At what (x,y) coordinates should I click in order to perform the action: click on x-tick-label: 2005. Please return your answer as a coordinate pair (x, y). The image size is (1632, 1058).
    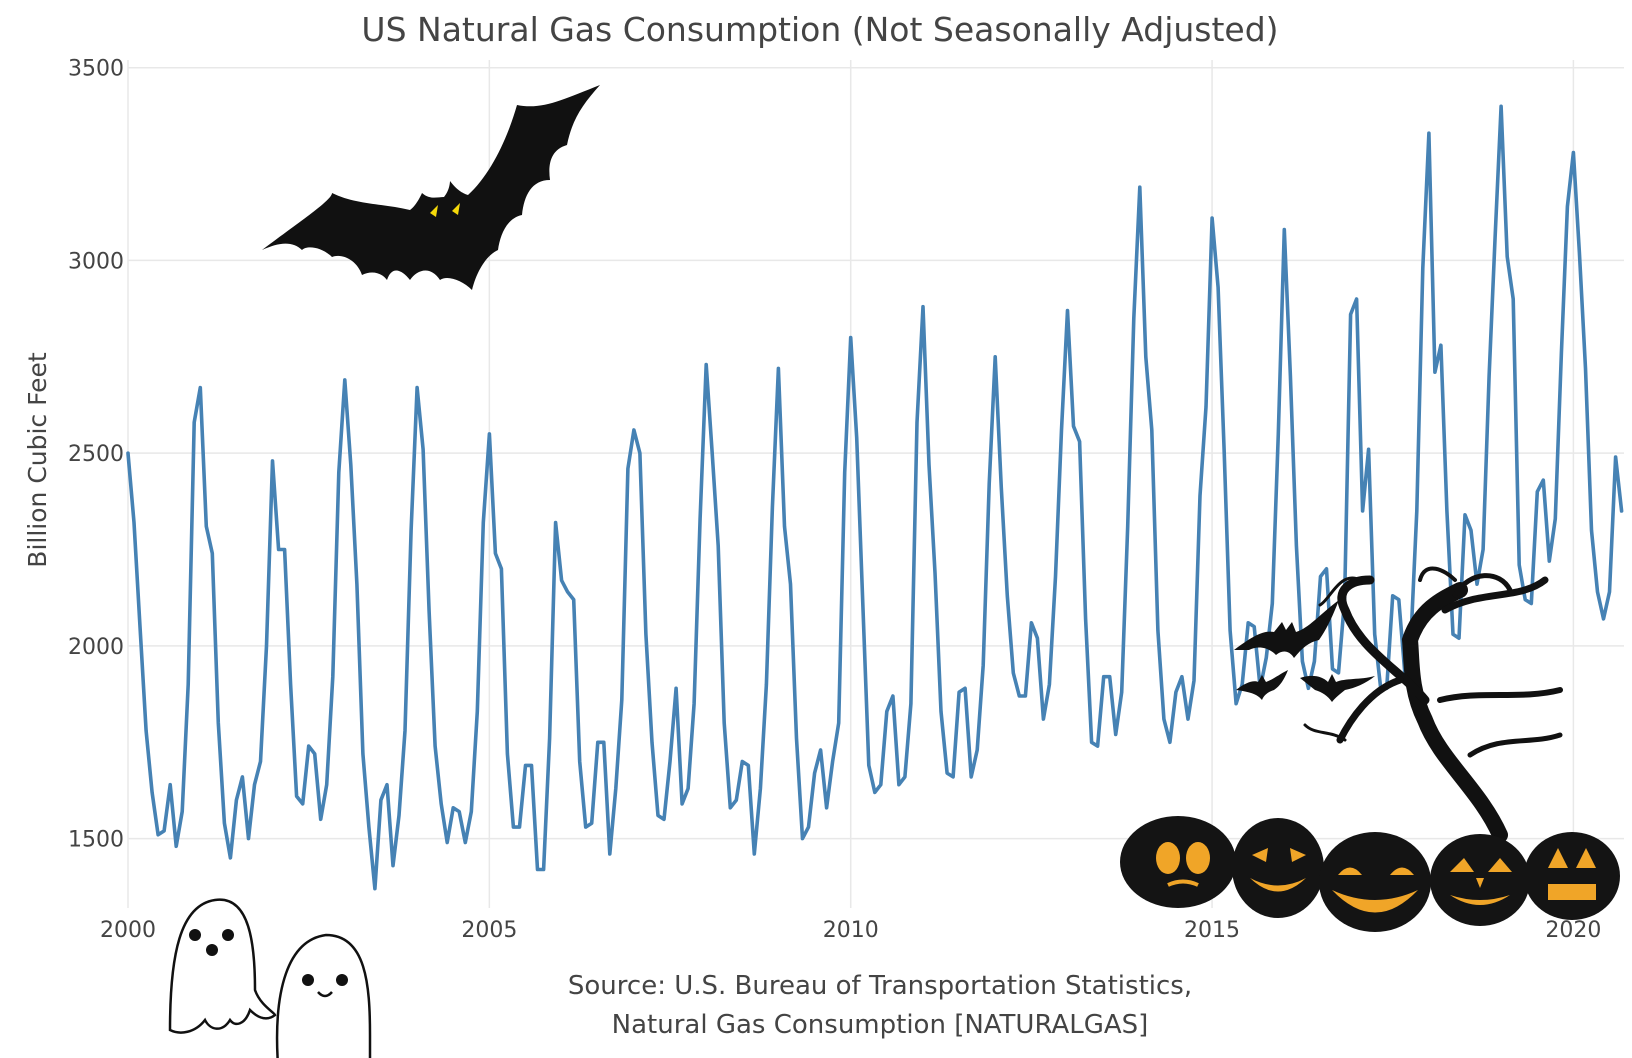
    Looking at the image, I should click on (489, 930).